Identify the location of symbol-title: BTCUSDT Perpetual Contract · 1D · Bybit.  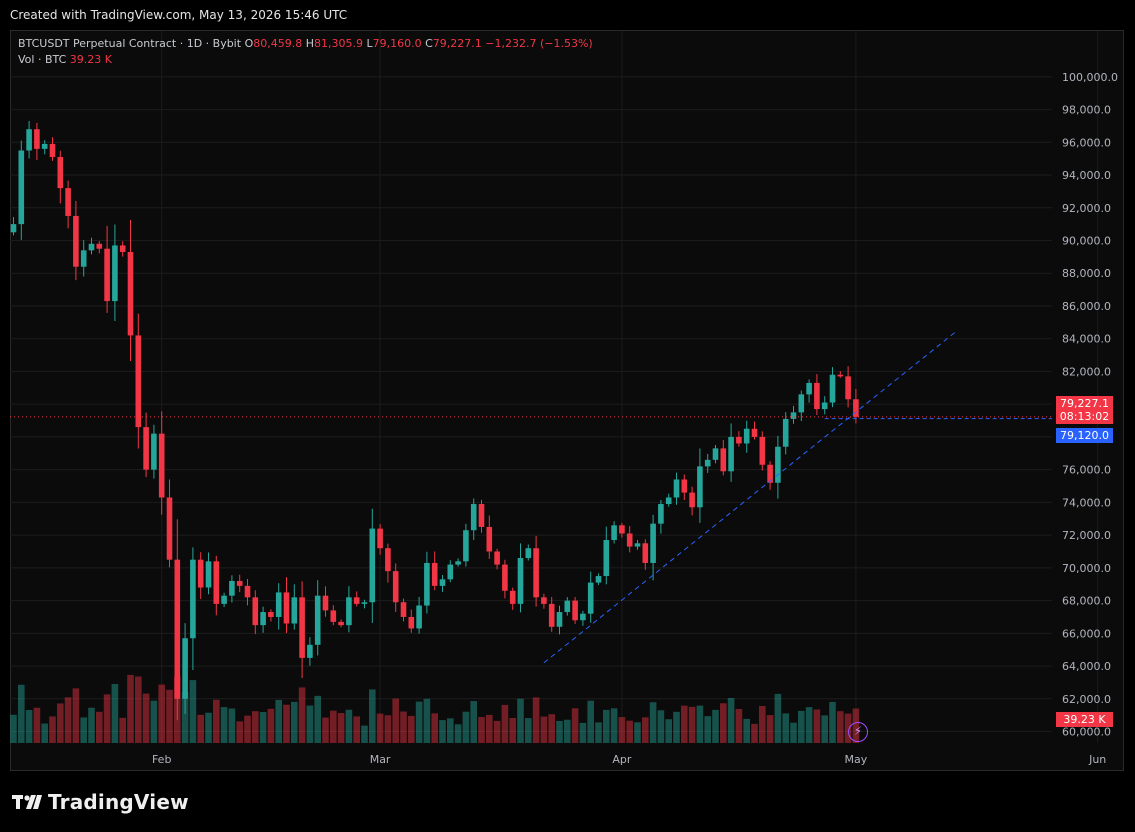
(130, 43).